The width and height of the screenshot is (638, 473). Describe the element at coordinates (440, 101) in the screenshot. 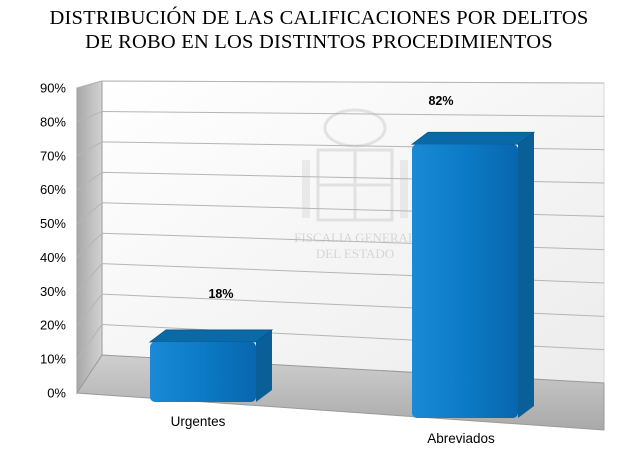

I see `data-label: 82%` at that location.